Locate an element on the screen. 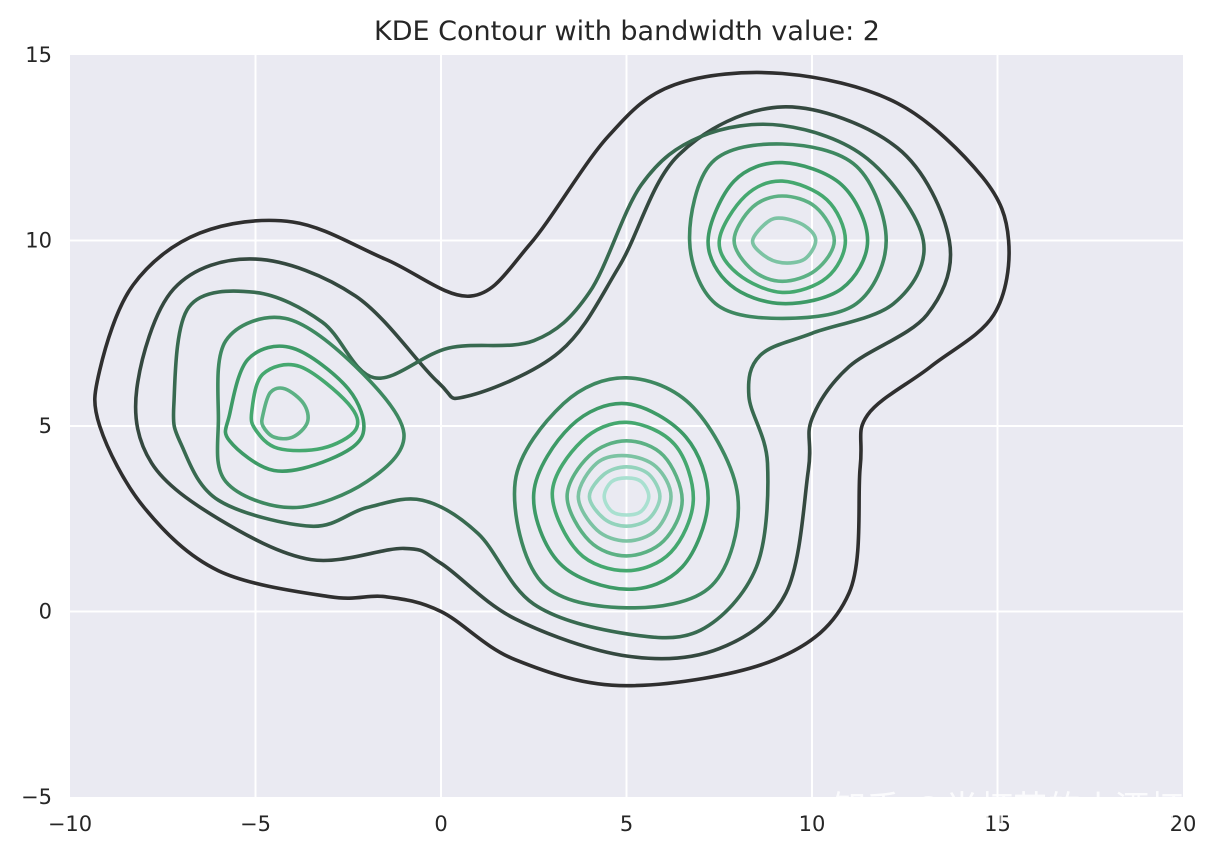 The width and height of the screenshot is (1215, 857). x-tick-label: 20 is located at coordinates (1183, 824).